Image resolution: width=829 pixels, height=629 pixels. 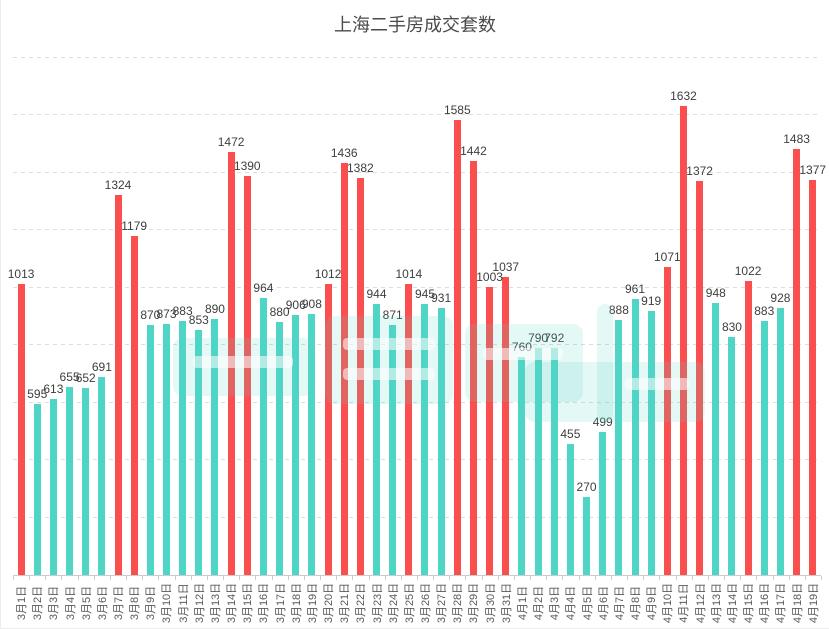 I want to click on x-axis-slot: 4月2日, so click(x=538, y=603).